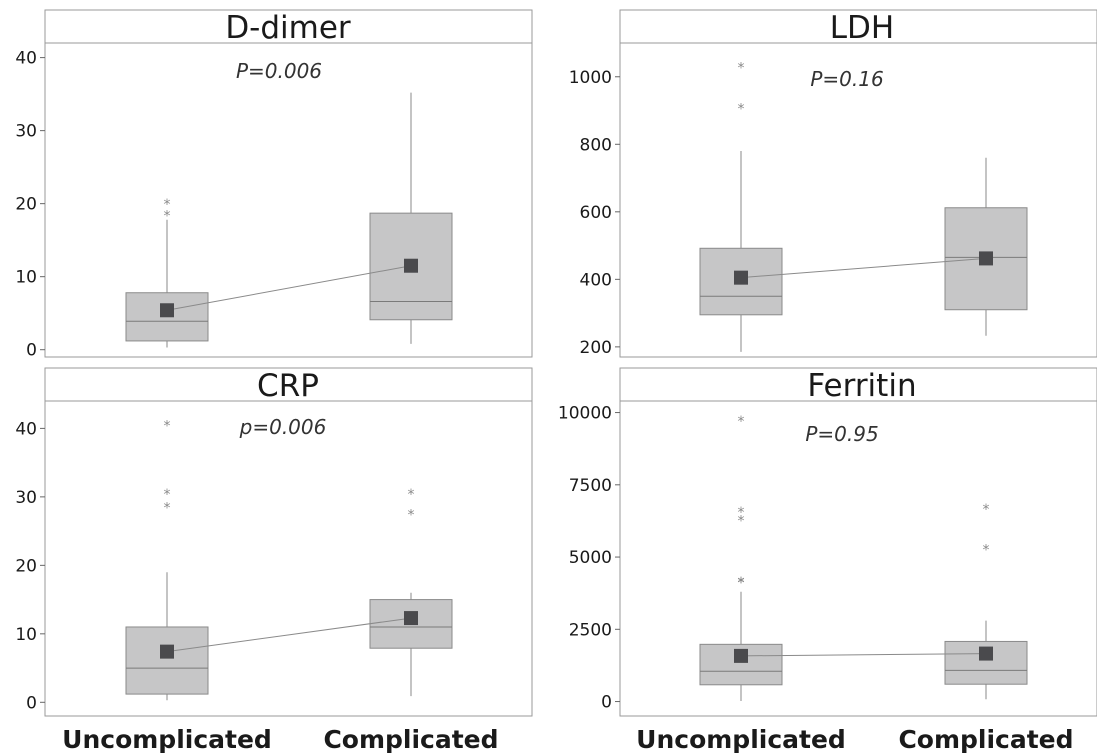  Describe the element at coordinates (590, 486) in the screenshot. I see `y-tick-label: 7500` at that location.